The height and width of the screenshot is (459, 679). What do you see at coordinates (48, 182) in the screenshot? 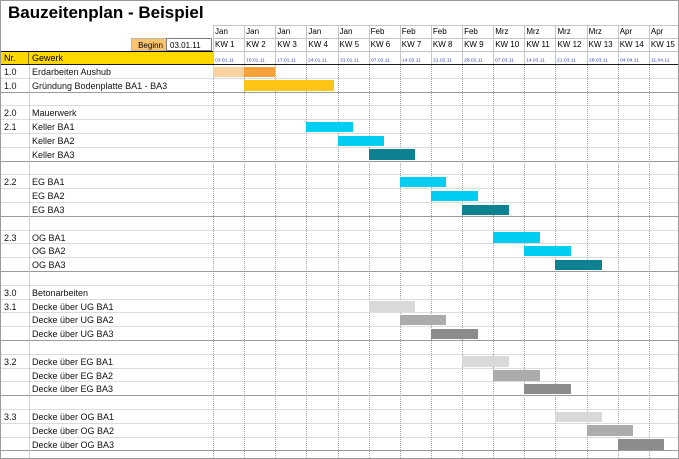
I see `task-name: EG BA1` at bounding box center [48, 182].